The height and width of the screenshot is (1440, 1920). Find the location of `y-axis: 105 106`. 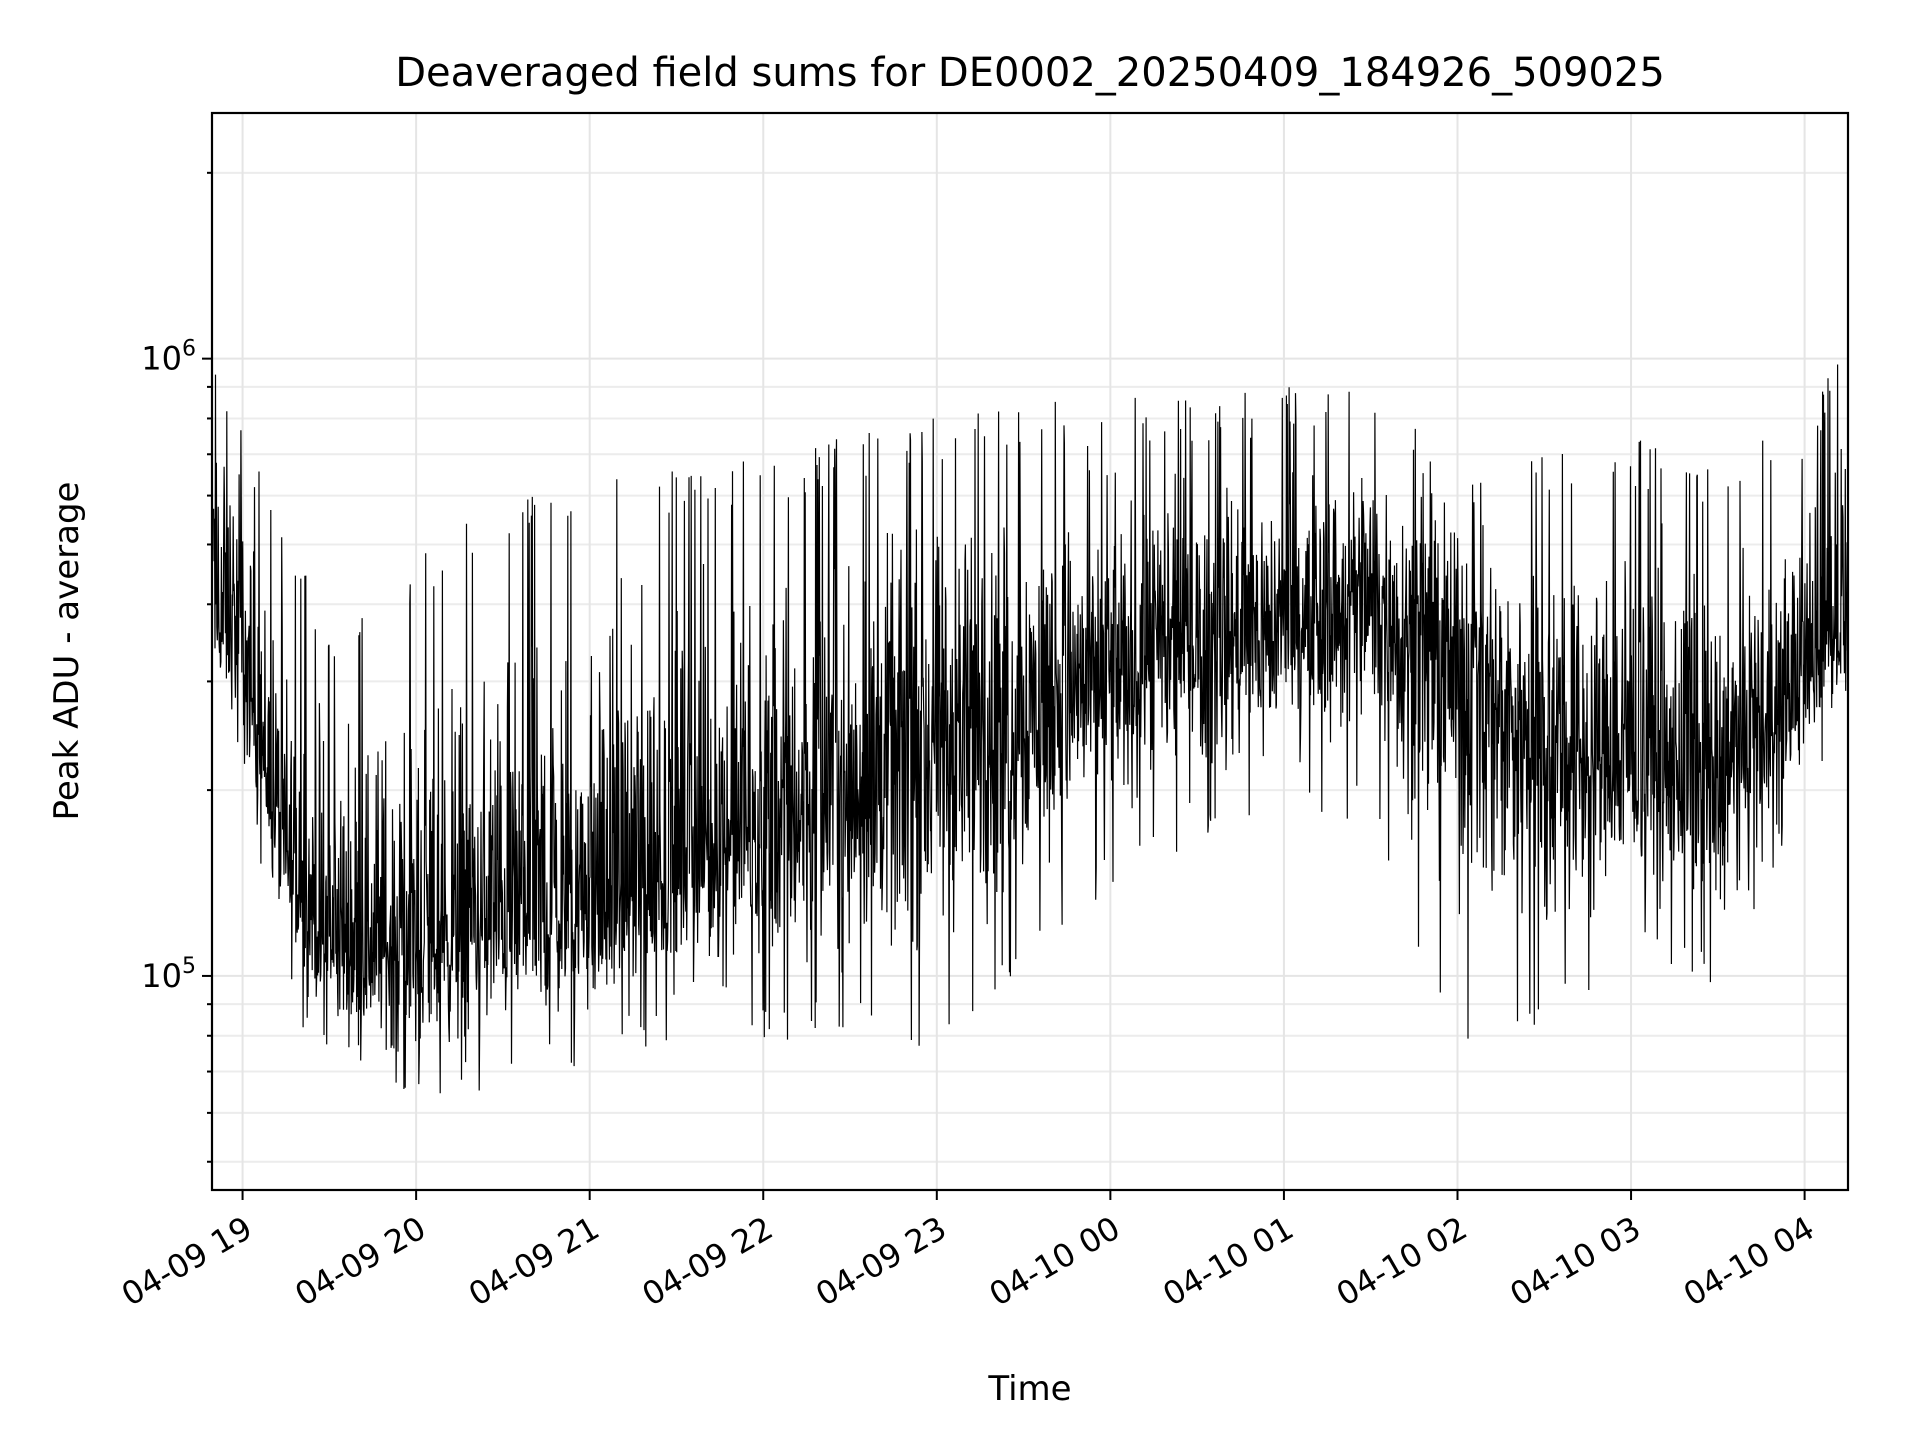

y-axis: 105 106 is located at coordinates (176, 667).